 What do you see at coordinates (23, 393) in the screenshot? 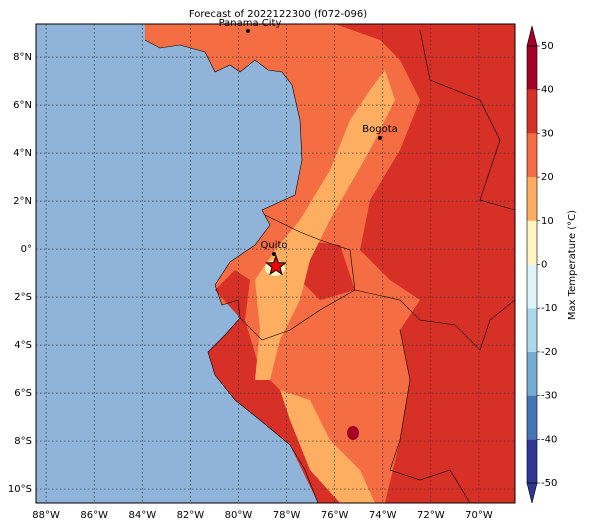
I see `lat-label: 6°S` at bounding box center [23, 393].